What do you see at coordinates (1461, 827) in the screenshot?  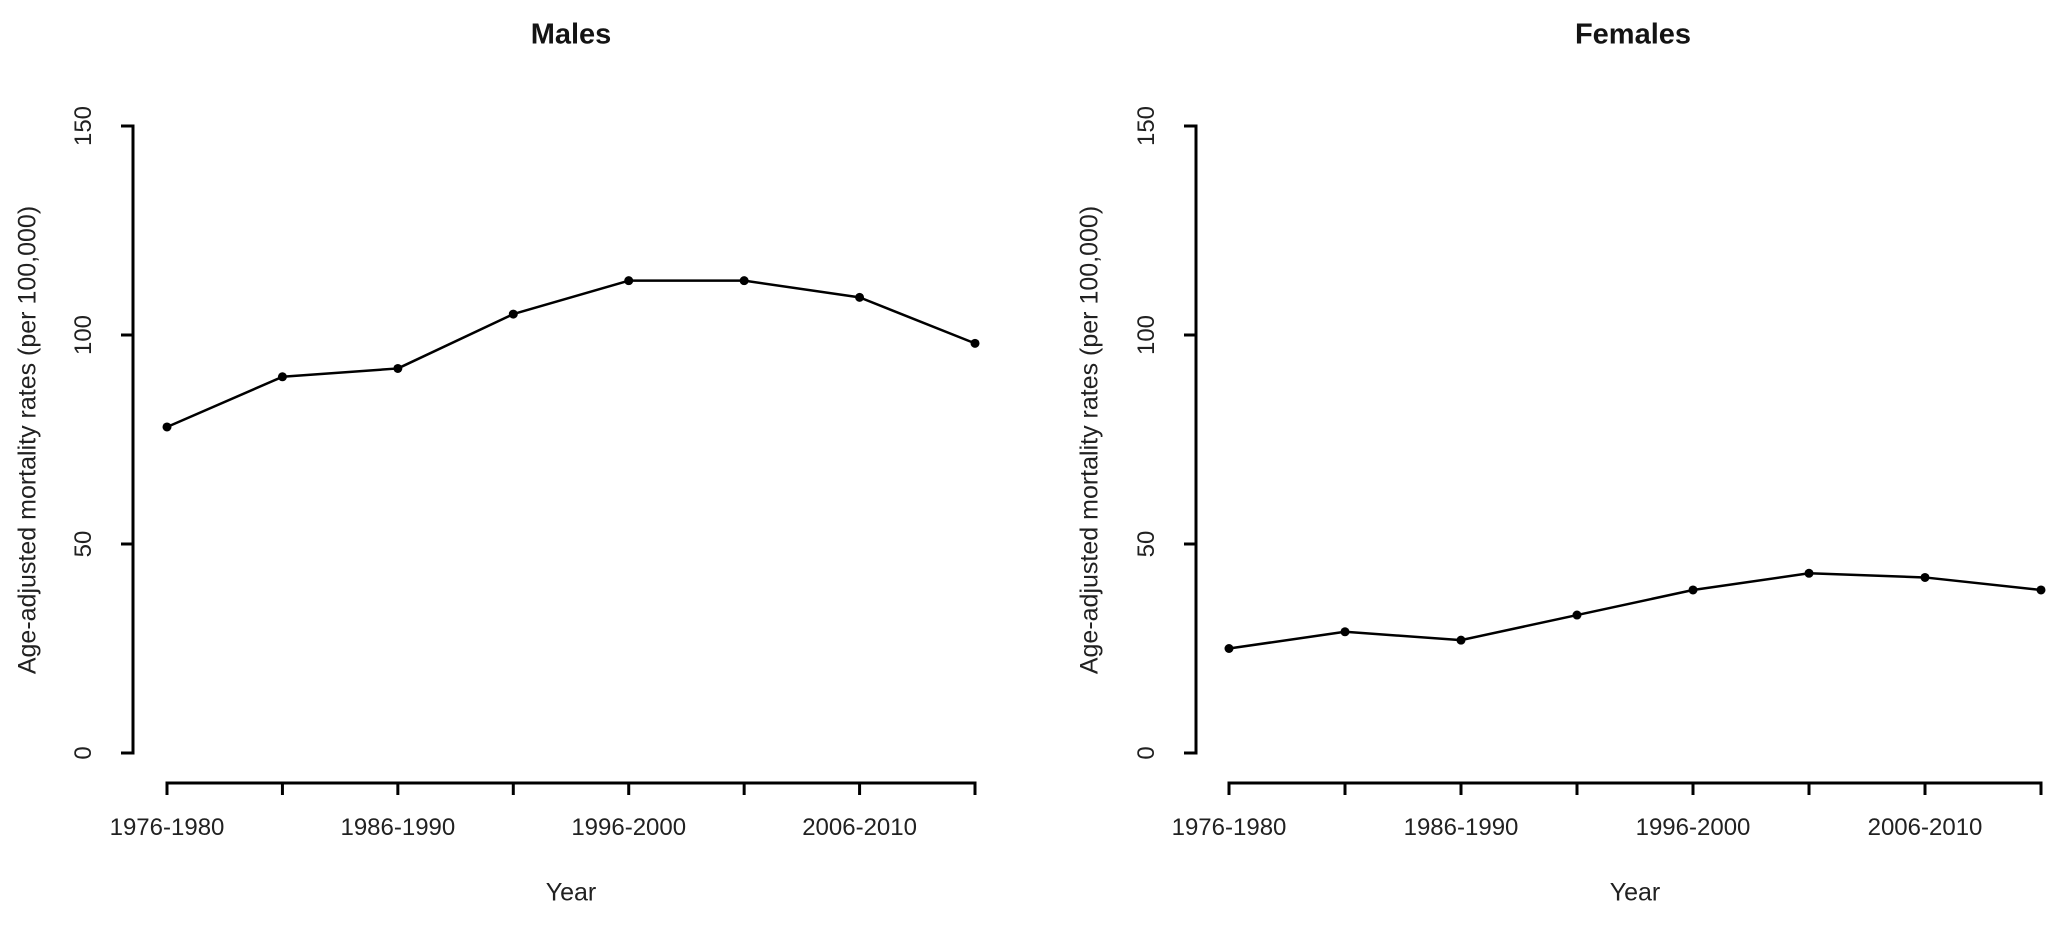 I see `females-x-tick-label: 1986-1990` at bounding box center [1461, 827].